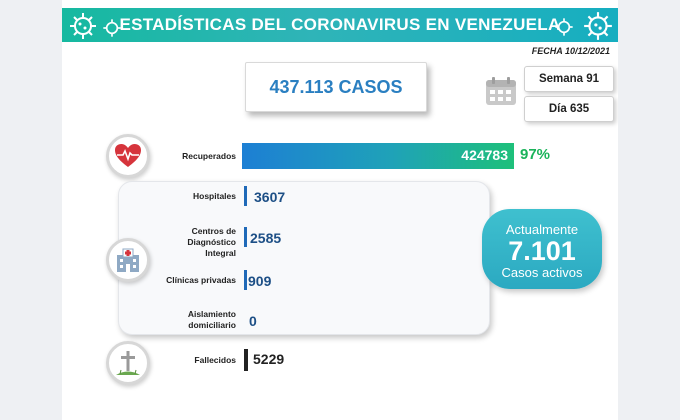 The width and height of the screenshot is (680, 420). What do you see at coordinates (569, 79) in the screenshot?
I see `week-badge: Semana 91` at bounding box center [569, 79].